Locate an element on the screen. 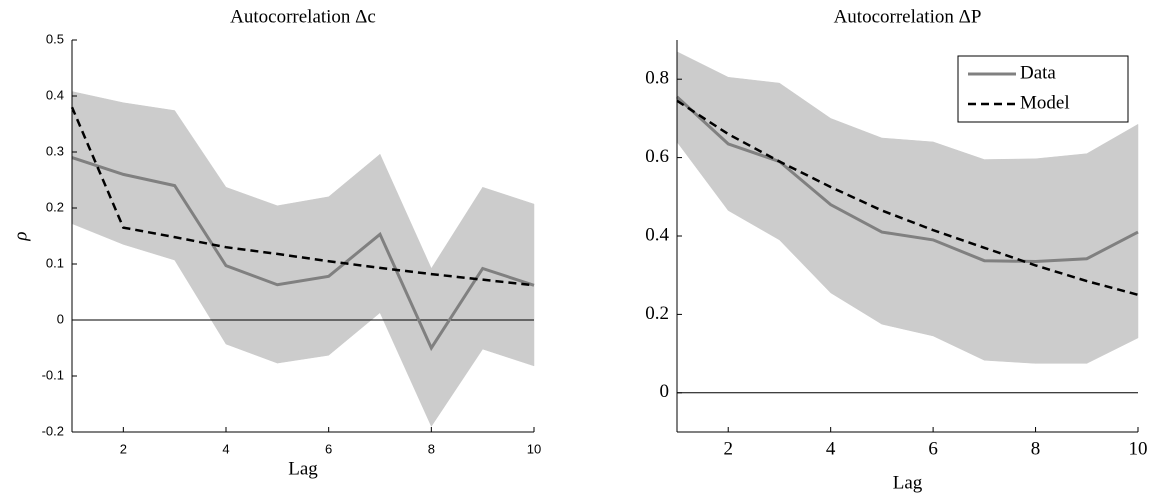 This screenshot has width=1156, height=496. y-tick-label: 0.5 is located at coordinates (55, 38).